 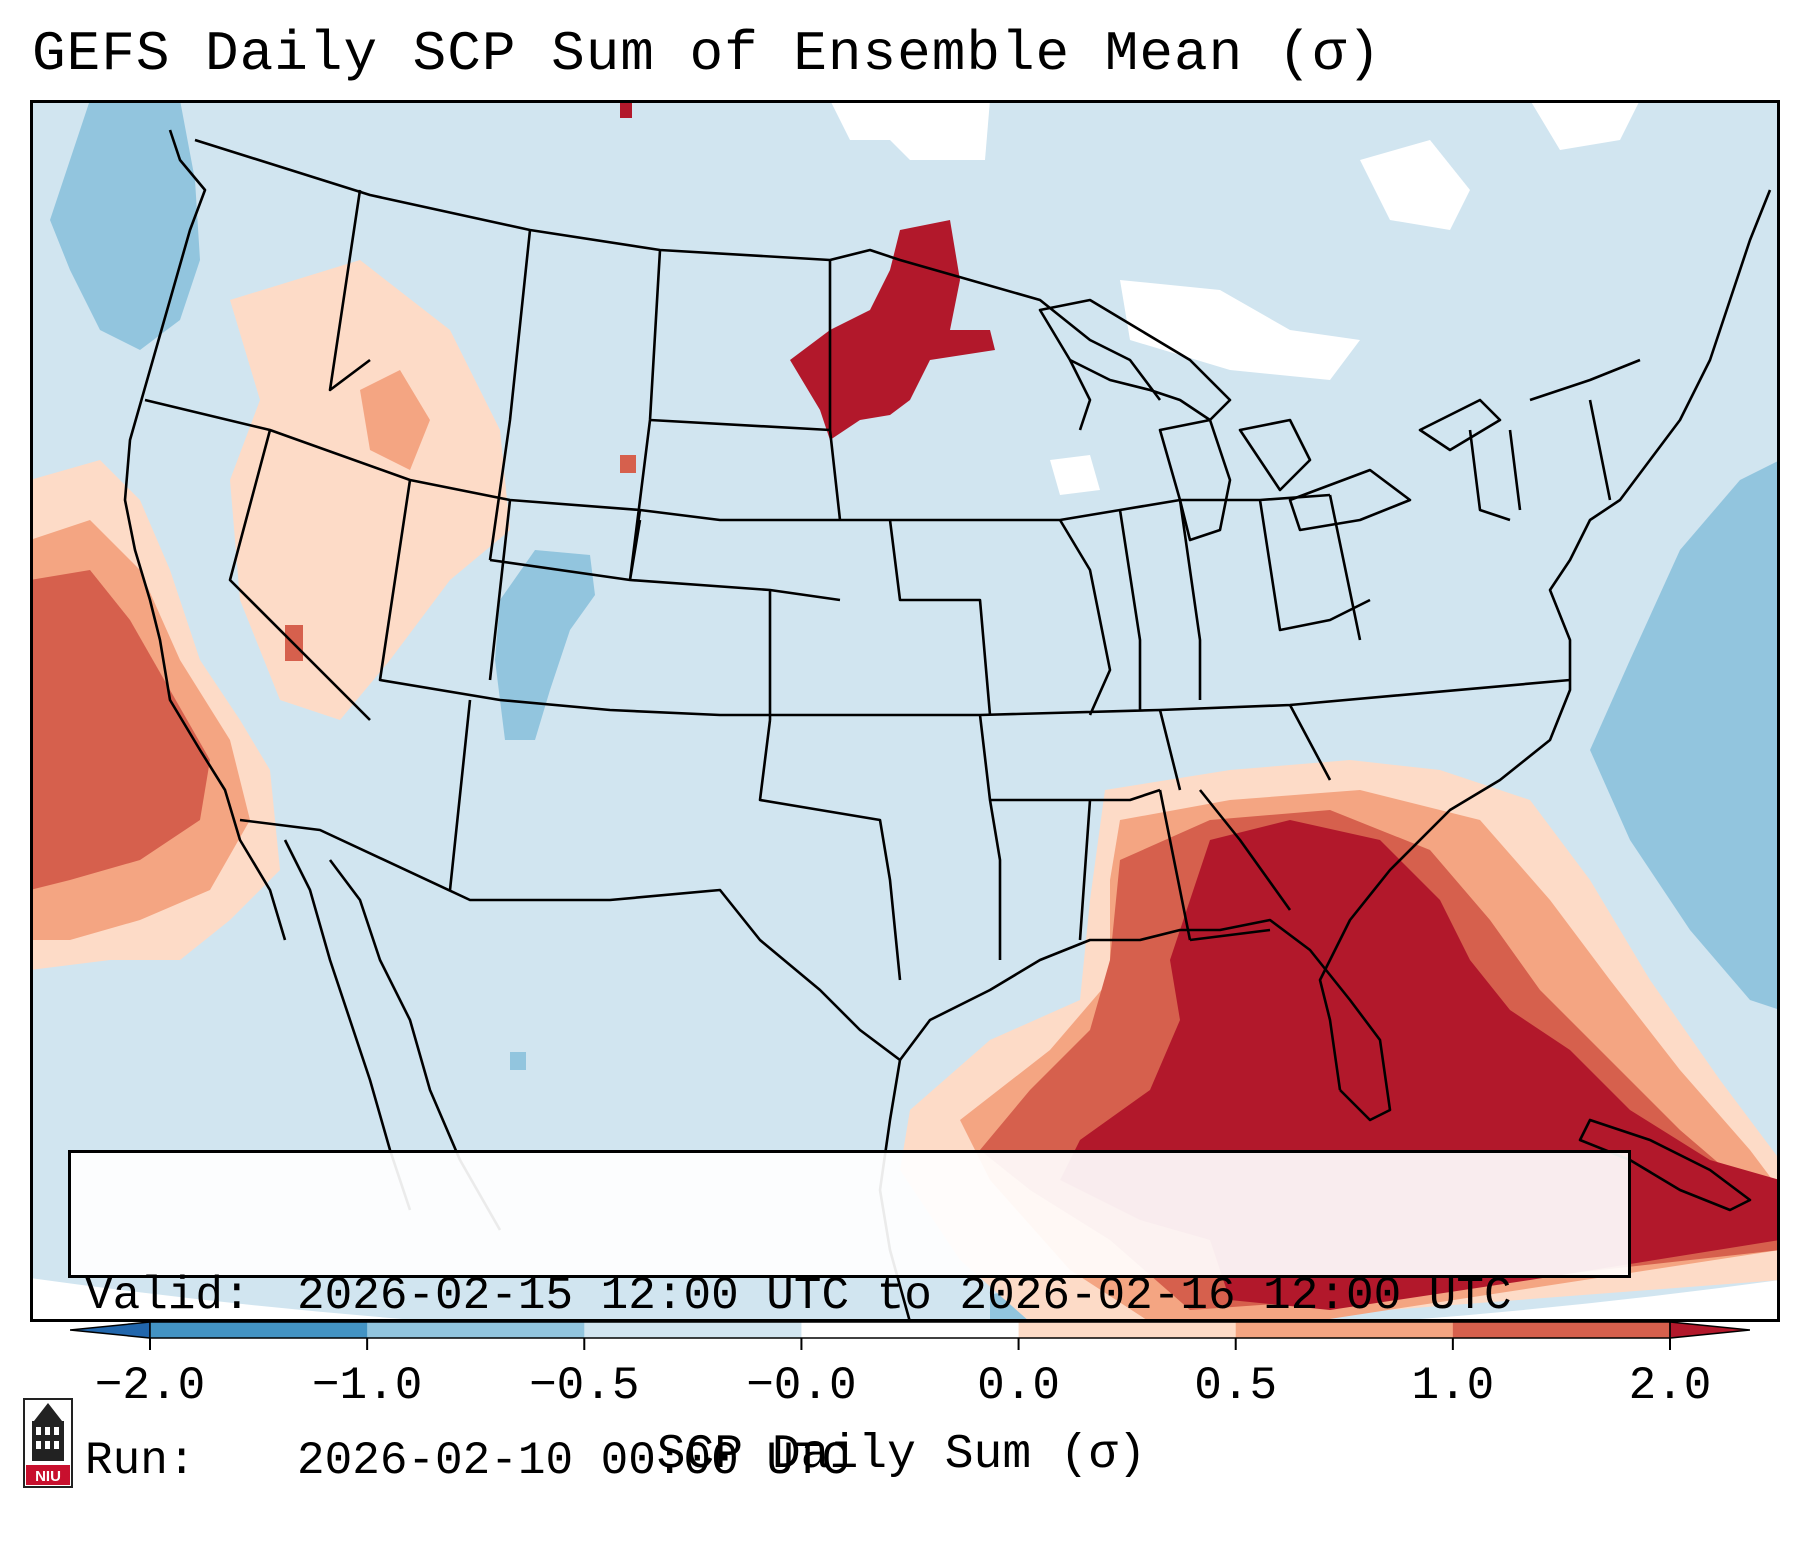 What do you see at coordinates (1545, 640) in the screenshot?
I see `east-coast` at bounding box center [1545, 640].